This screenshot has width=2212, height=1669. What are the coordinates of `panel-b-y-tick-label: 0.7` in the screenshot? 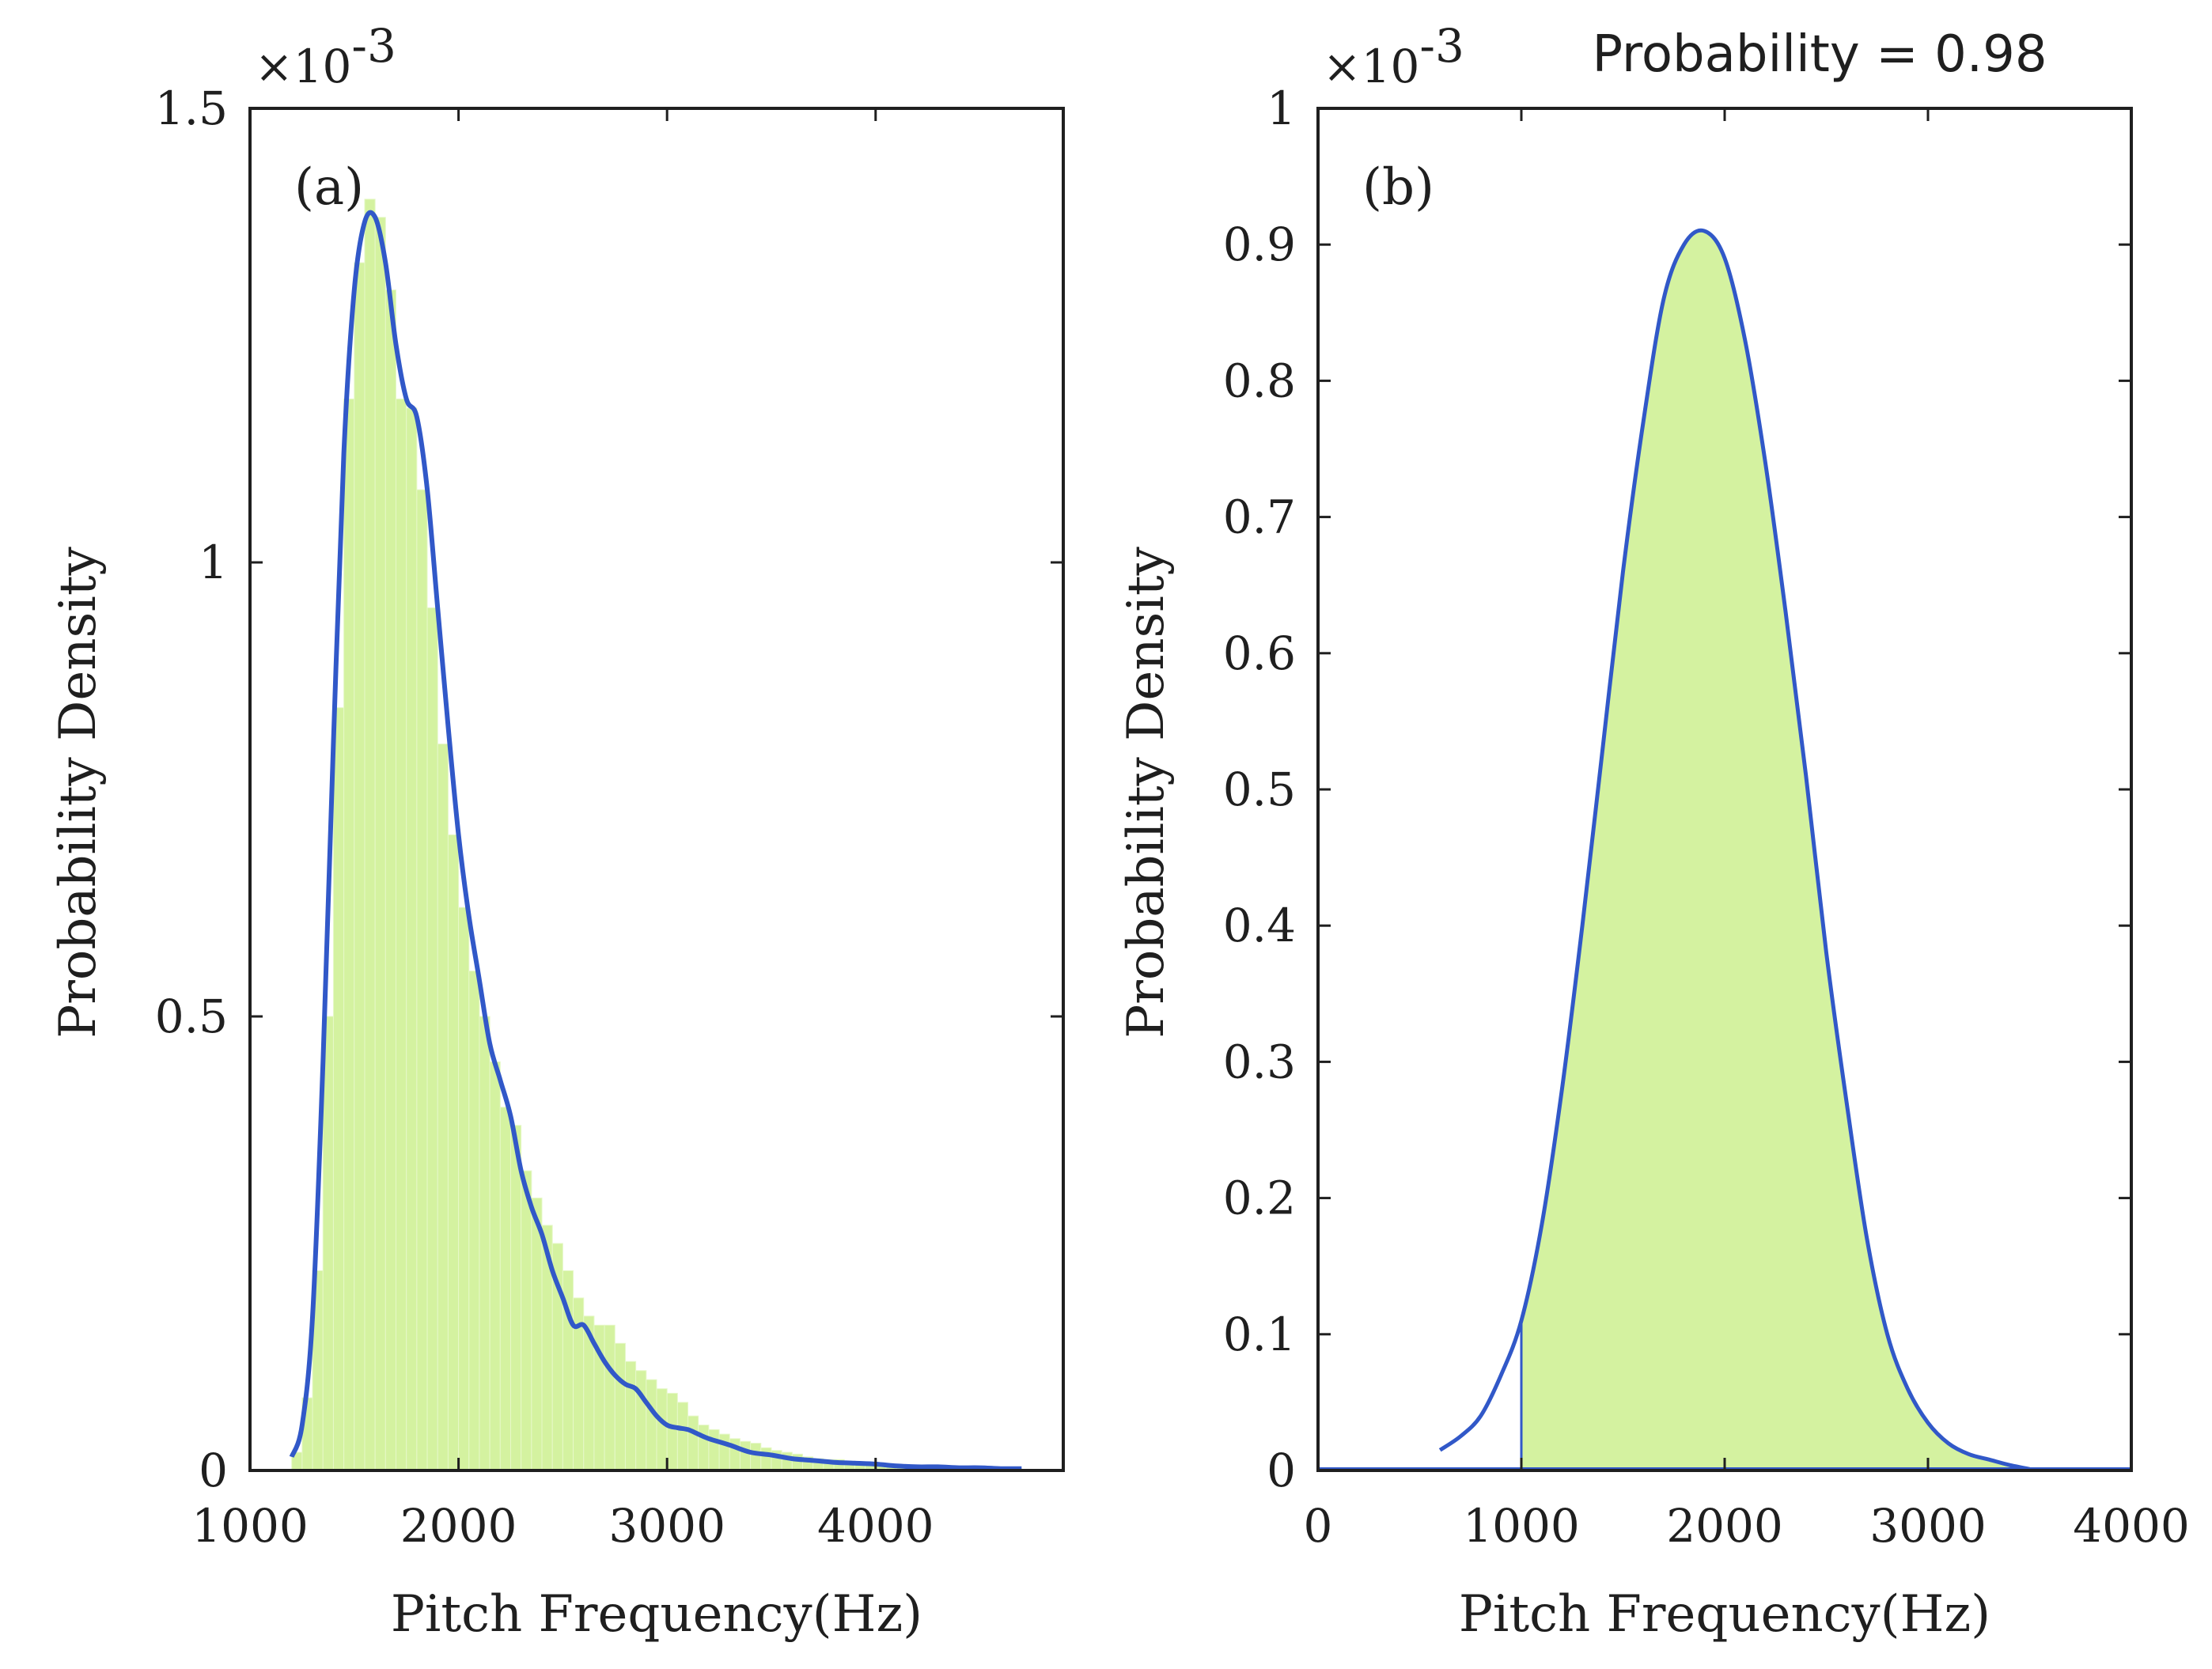 It's located at (1259, 517).